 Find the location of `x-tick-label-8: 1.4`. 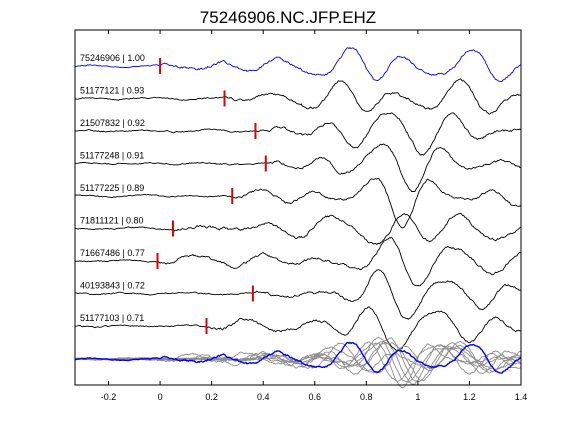

x-tick-label-8: 1.4 is located at coordinates (521, 397).